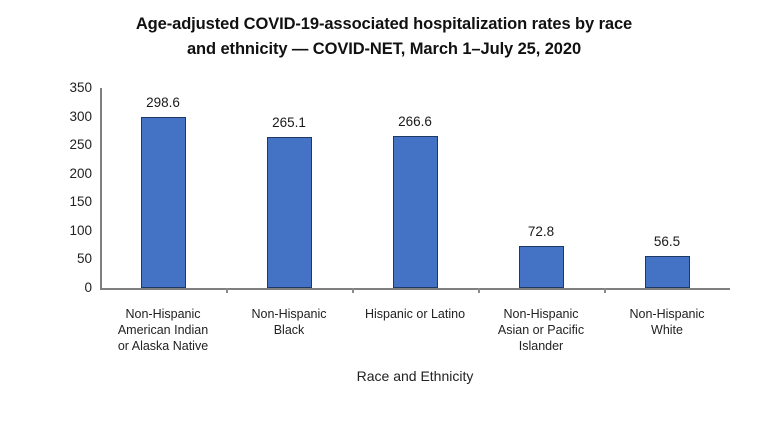 This screenshot has height=423, width=768. I want to click on x-category-label: Non-Hispanic White, so click(667, 322).